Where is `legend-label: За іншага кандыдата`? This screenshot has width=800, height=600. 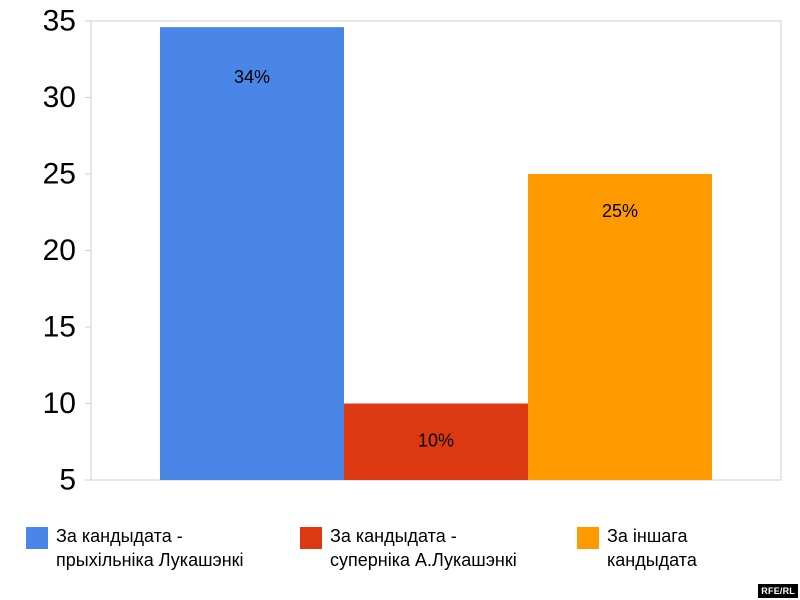 legend-label: За іншага кандыдата is located at coordinates (652, 548).